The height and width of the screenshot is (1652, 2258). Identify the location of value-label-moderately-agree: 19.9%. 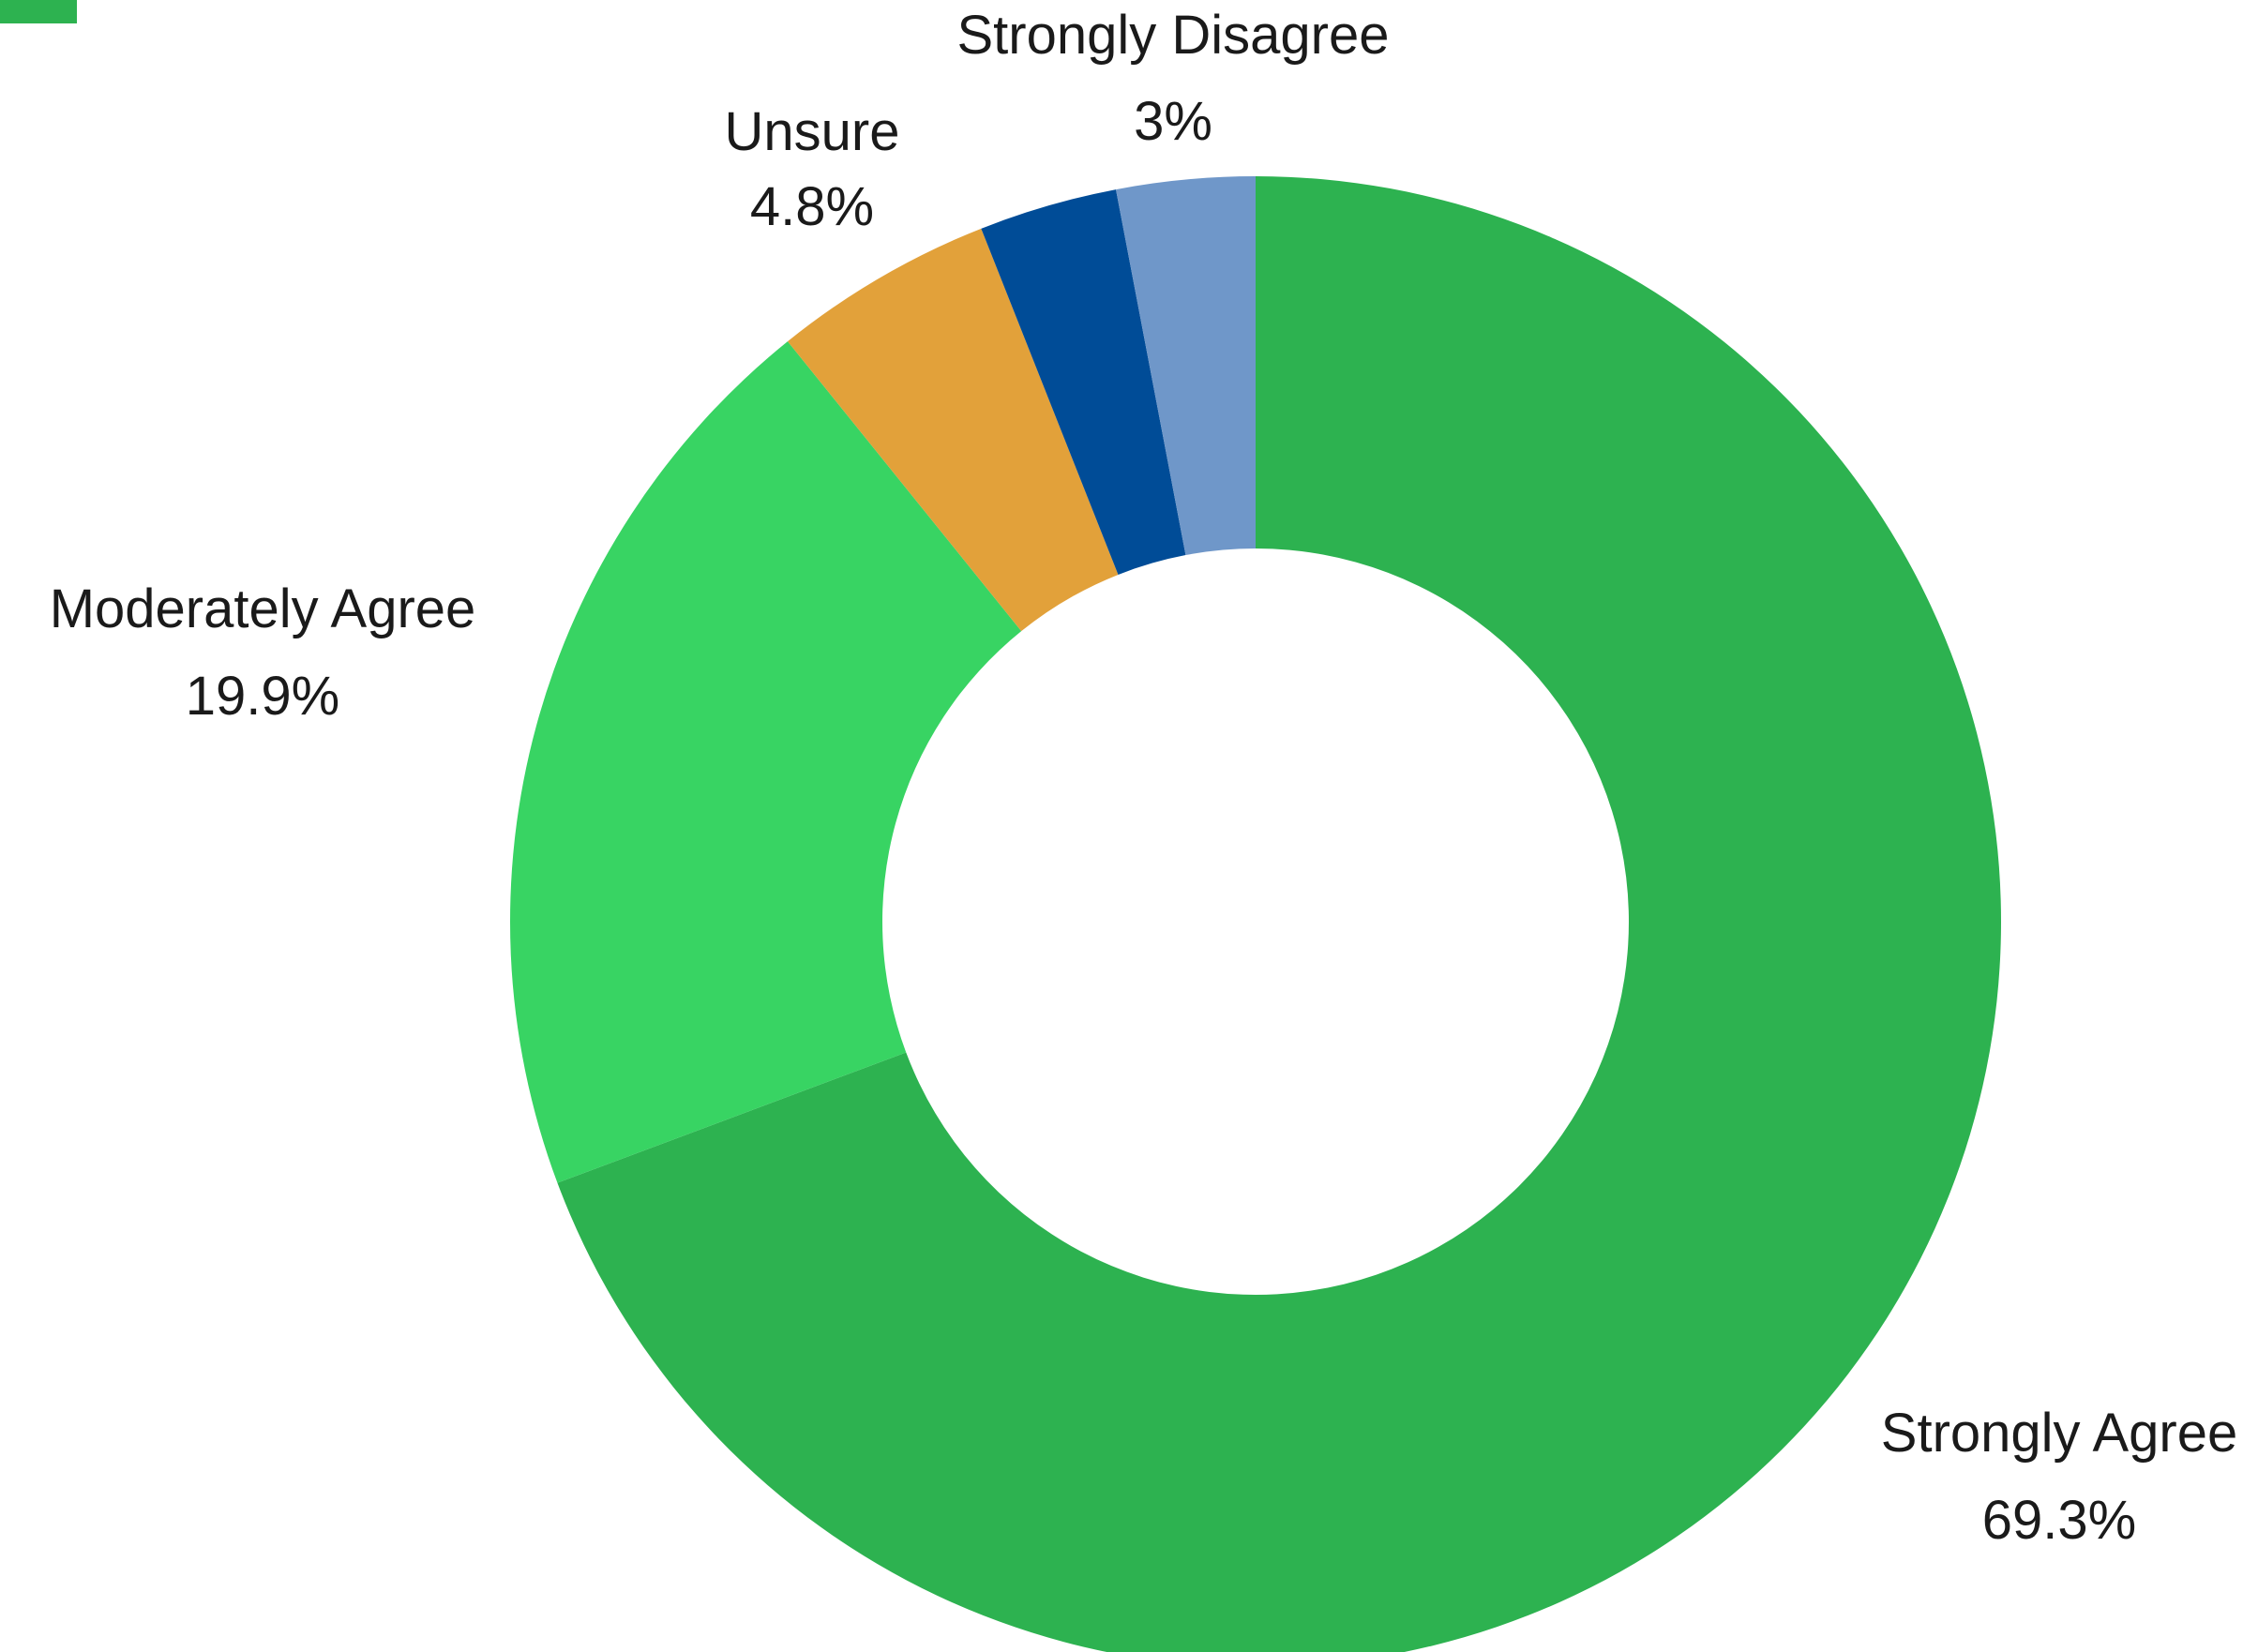
(262, 696).